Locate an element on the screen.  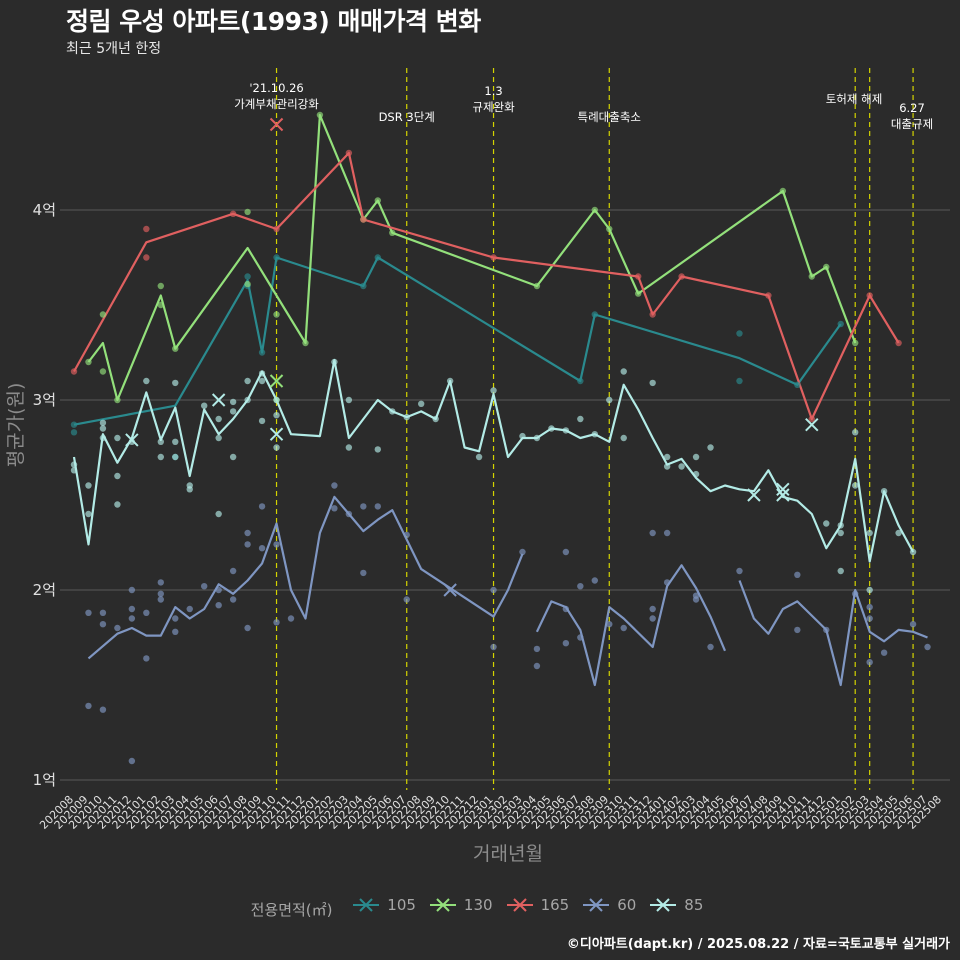
legend-label: 60 is located at coordinates (627, 905).